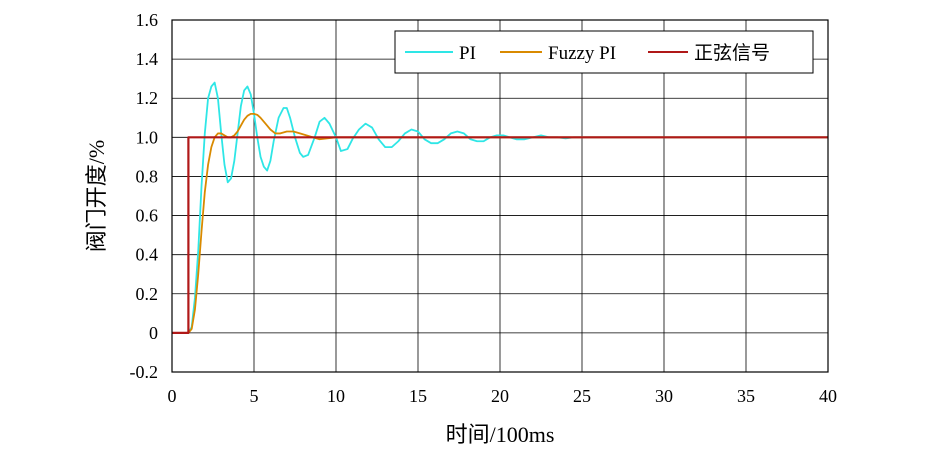 The width and height of the screenshot is (945, 455). Describe the element at coordinates (147, 176) in the screenshot. I see `y-tick-label: 0.8` at that location.